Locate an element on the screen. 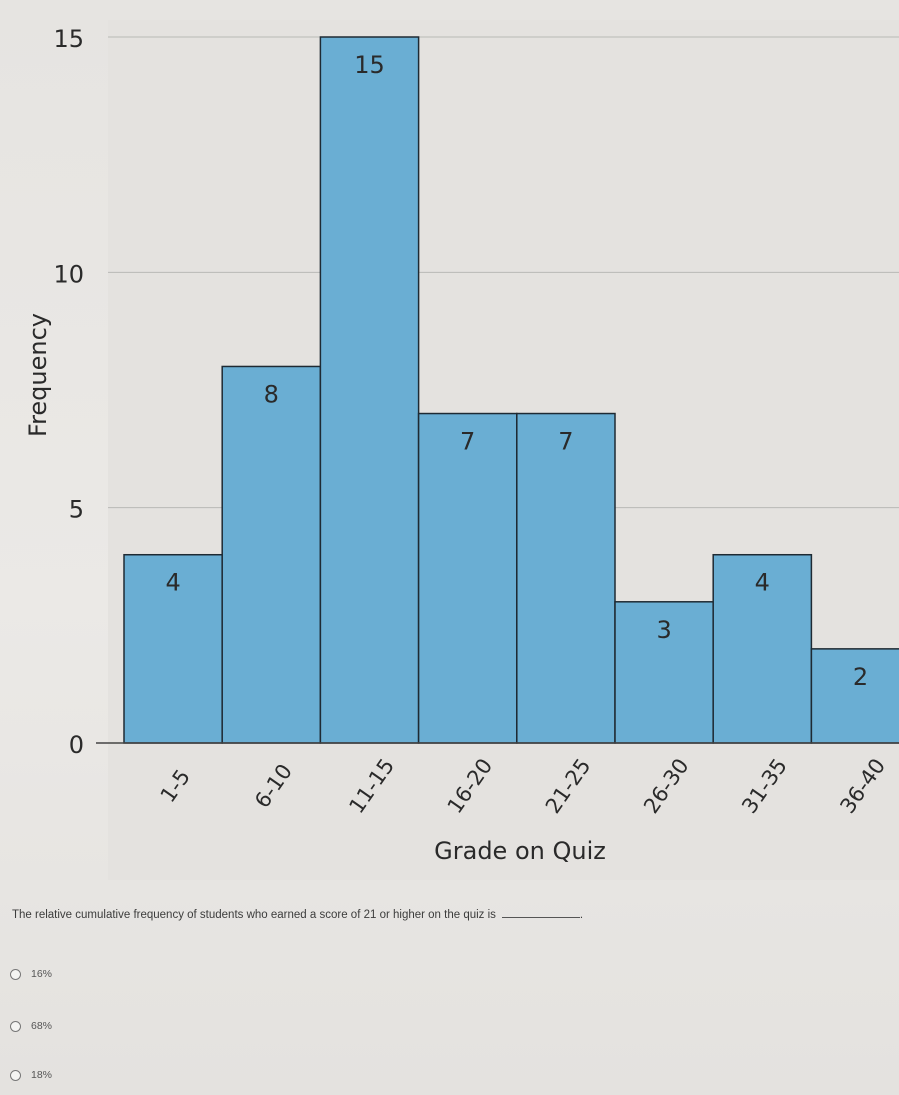 The image size is (899, 1095). y-tick-label: 5 is located at coordinates (76, 510).